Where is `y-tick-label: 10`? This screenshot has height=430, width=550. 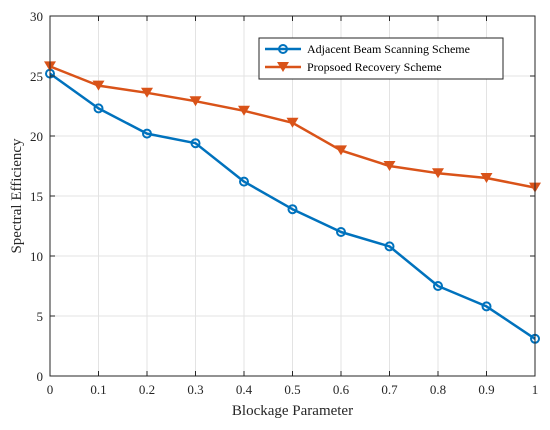 y-tick-label: 10 is located at coordinates (36, 256).